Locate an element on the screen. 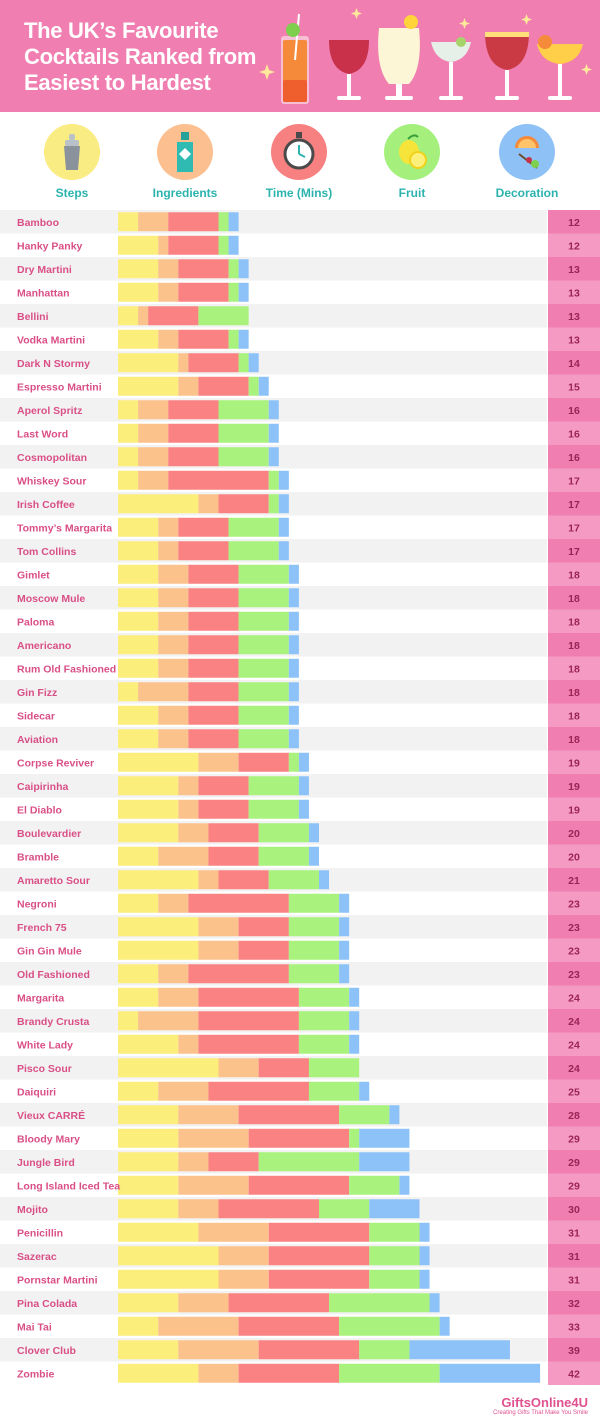  legend-item-ingredients: Ingredients is located at coordinates (185, 162).